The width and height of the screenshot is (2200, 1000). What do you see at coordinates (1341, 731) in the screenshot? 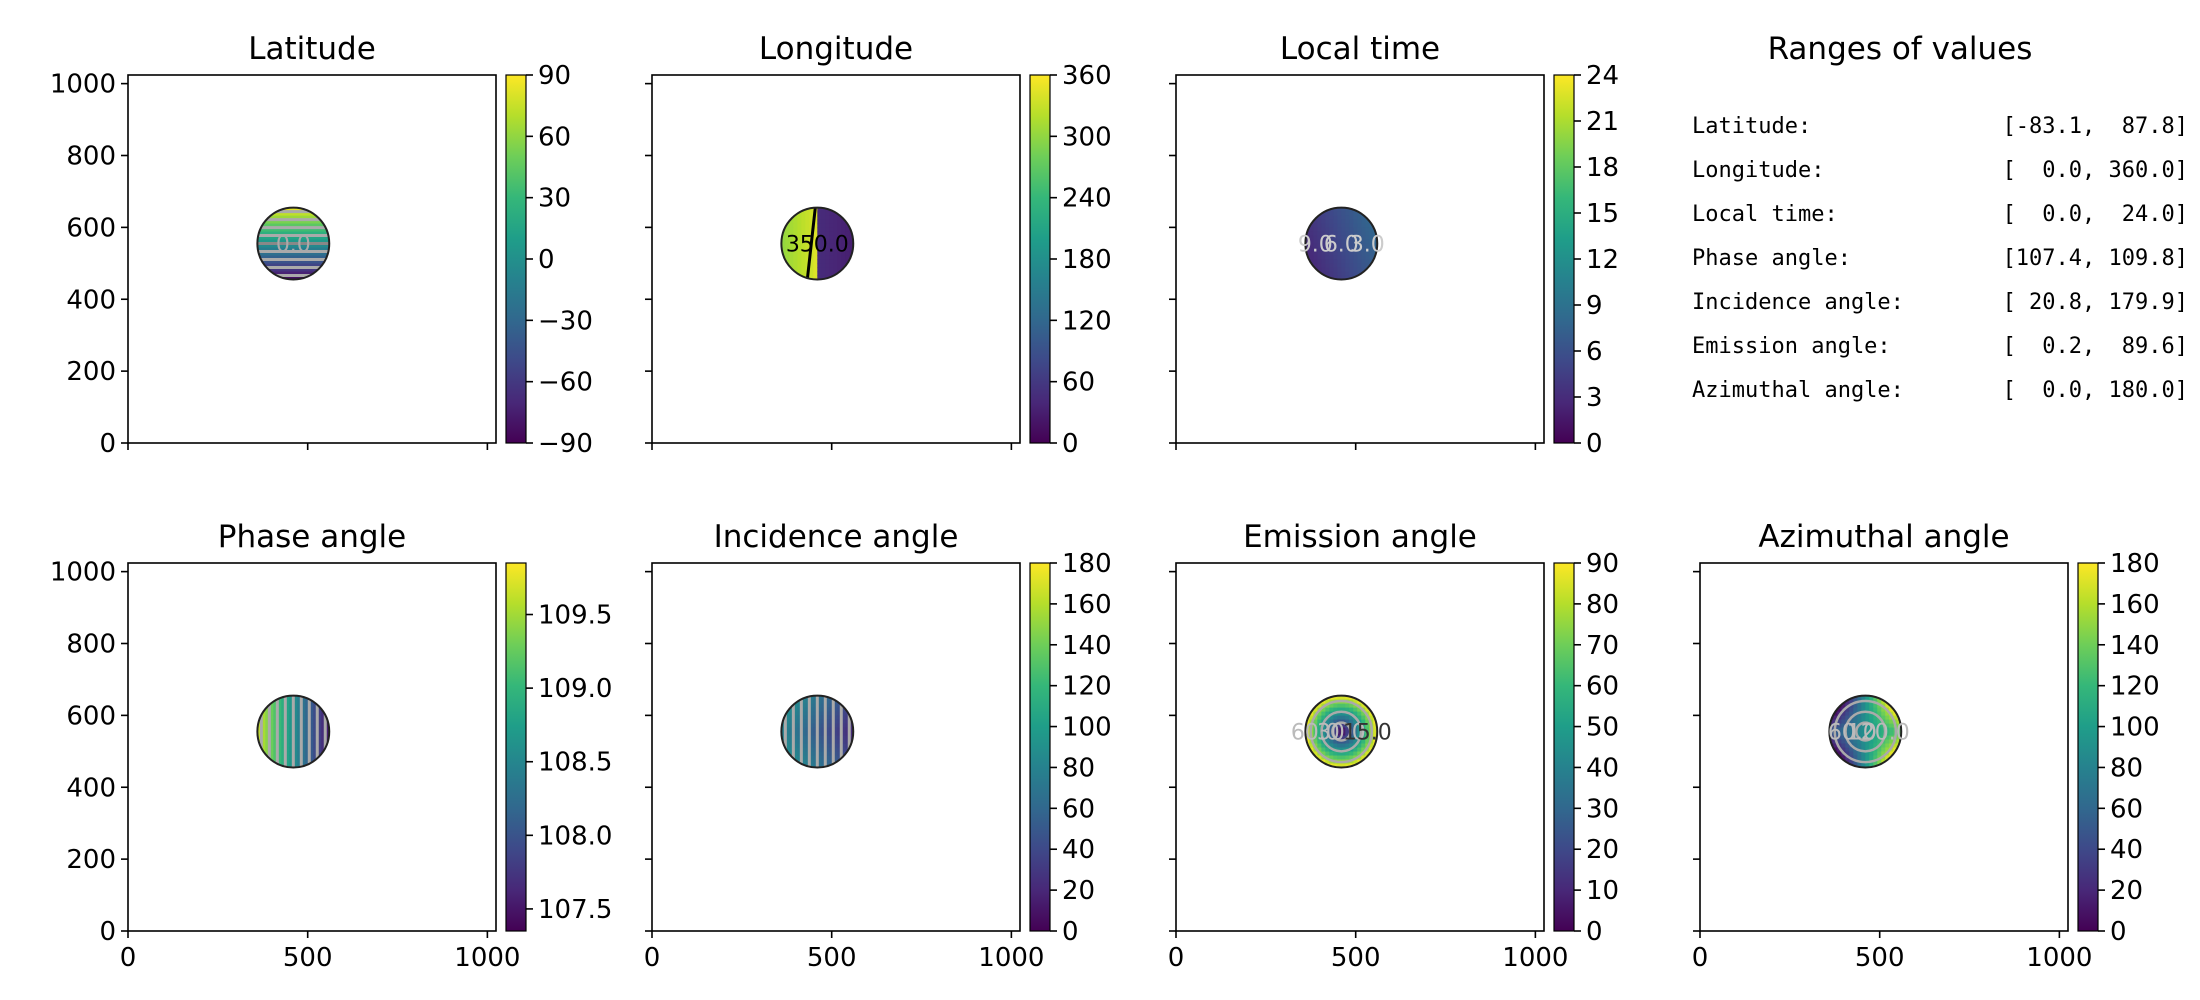
I see `panel-emission-limb` at bounding box center [1341, 731].